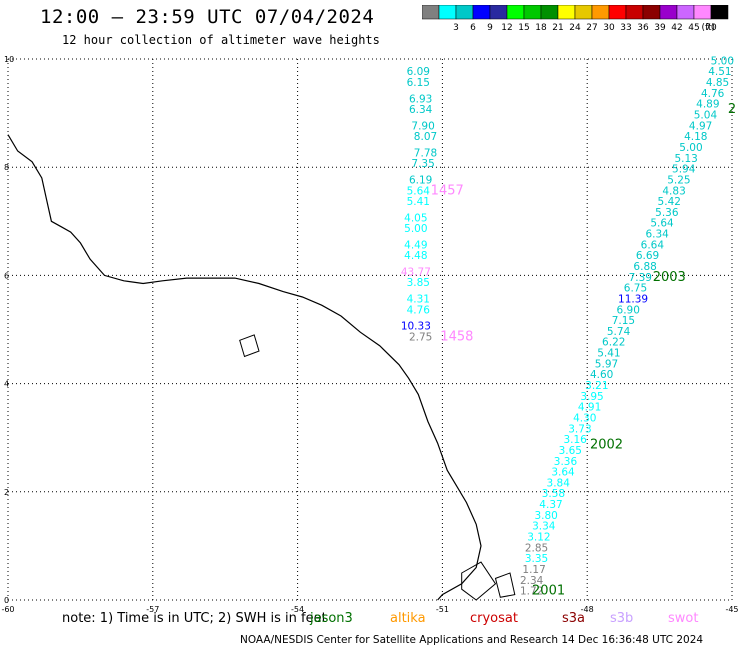  Describe the element at coordinates (695, 137) in the screenshot. I see `wave-height-label: 4.18` at that location.